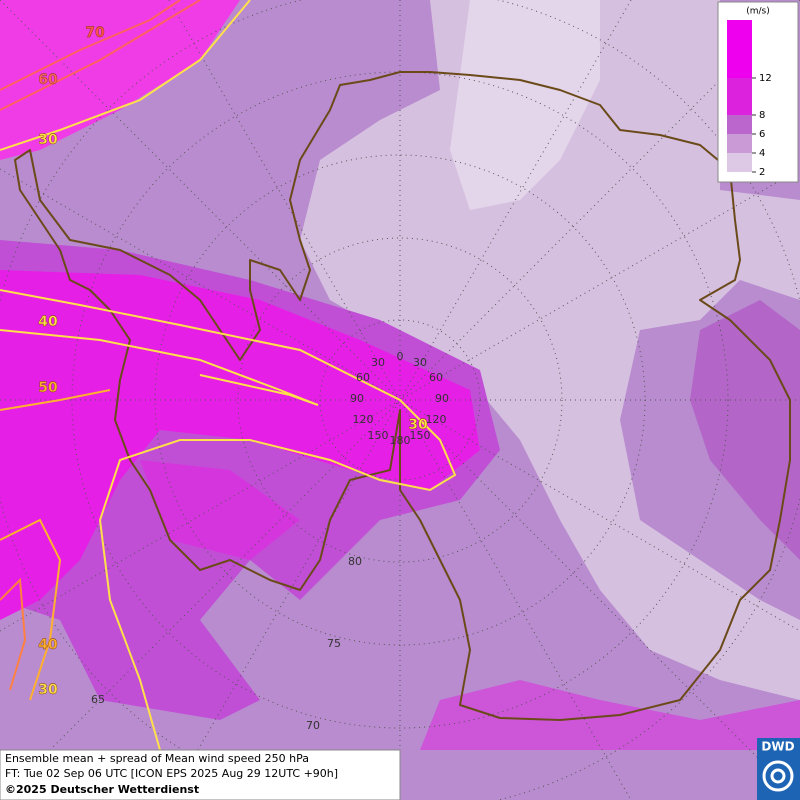  Describe the element at coordinates (765, 78) in the screenshot. I see `legend-level: 12` at that location.